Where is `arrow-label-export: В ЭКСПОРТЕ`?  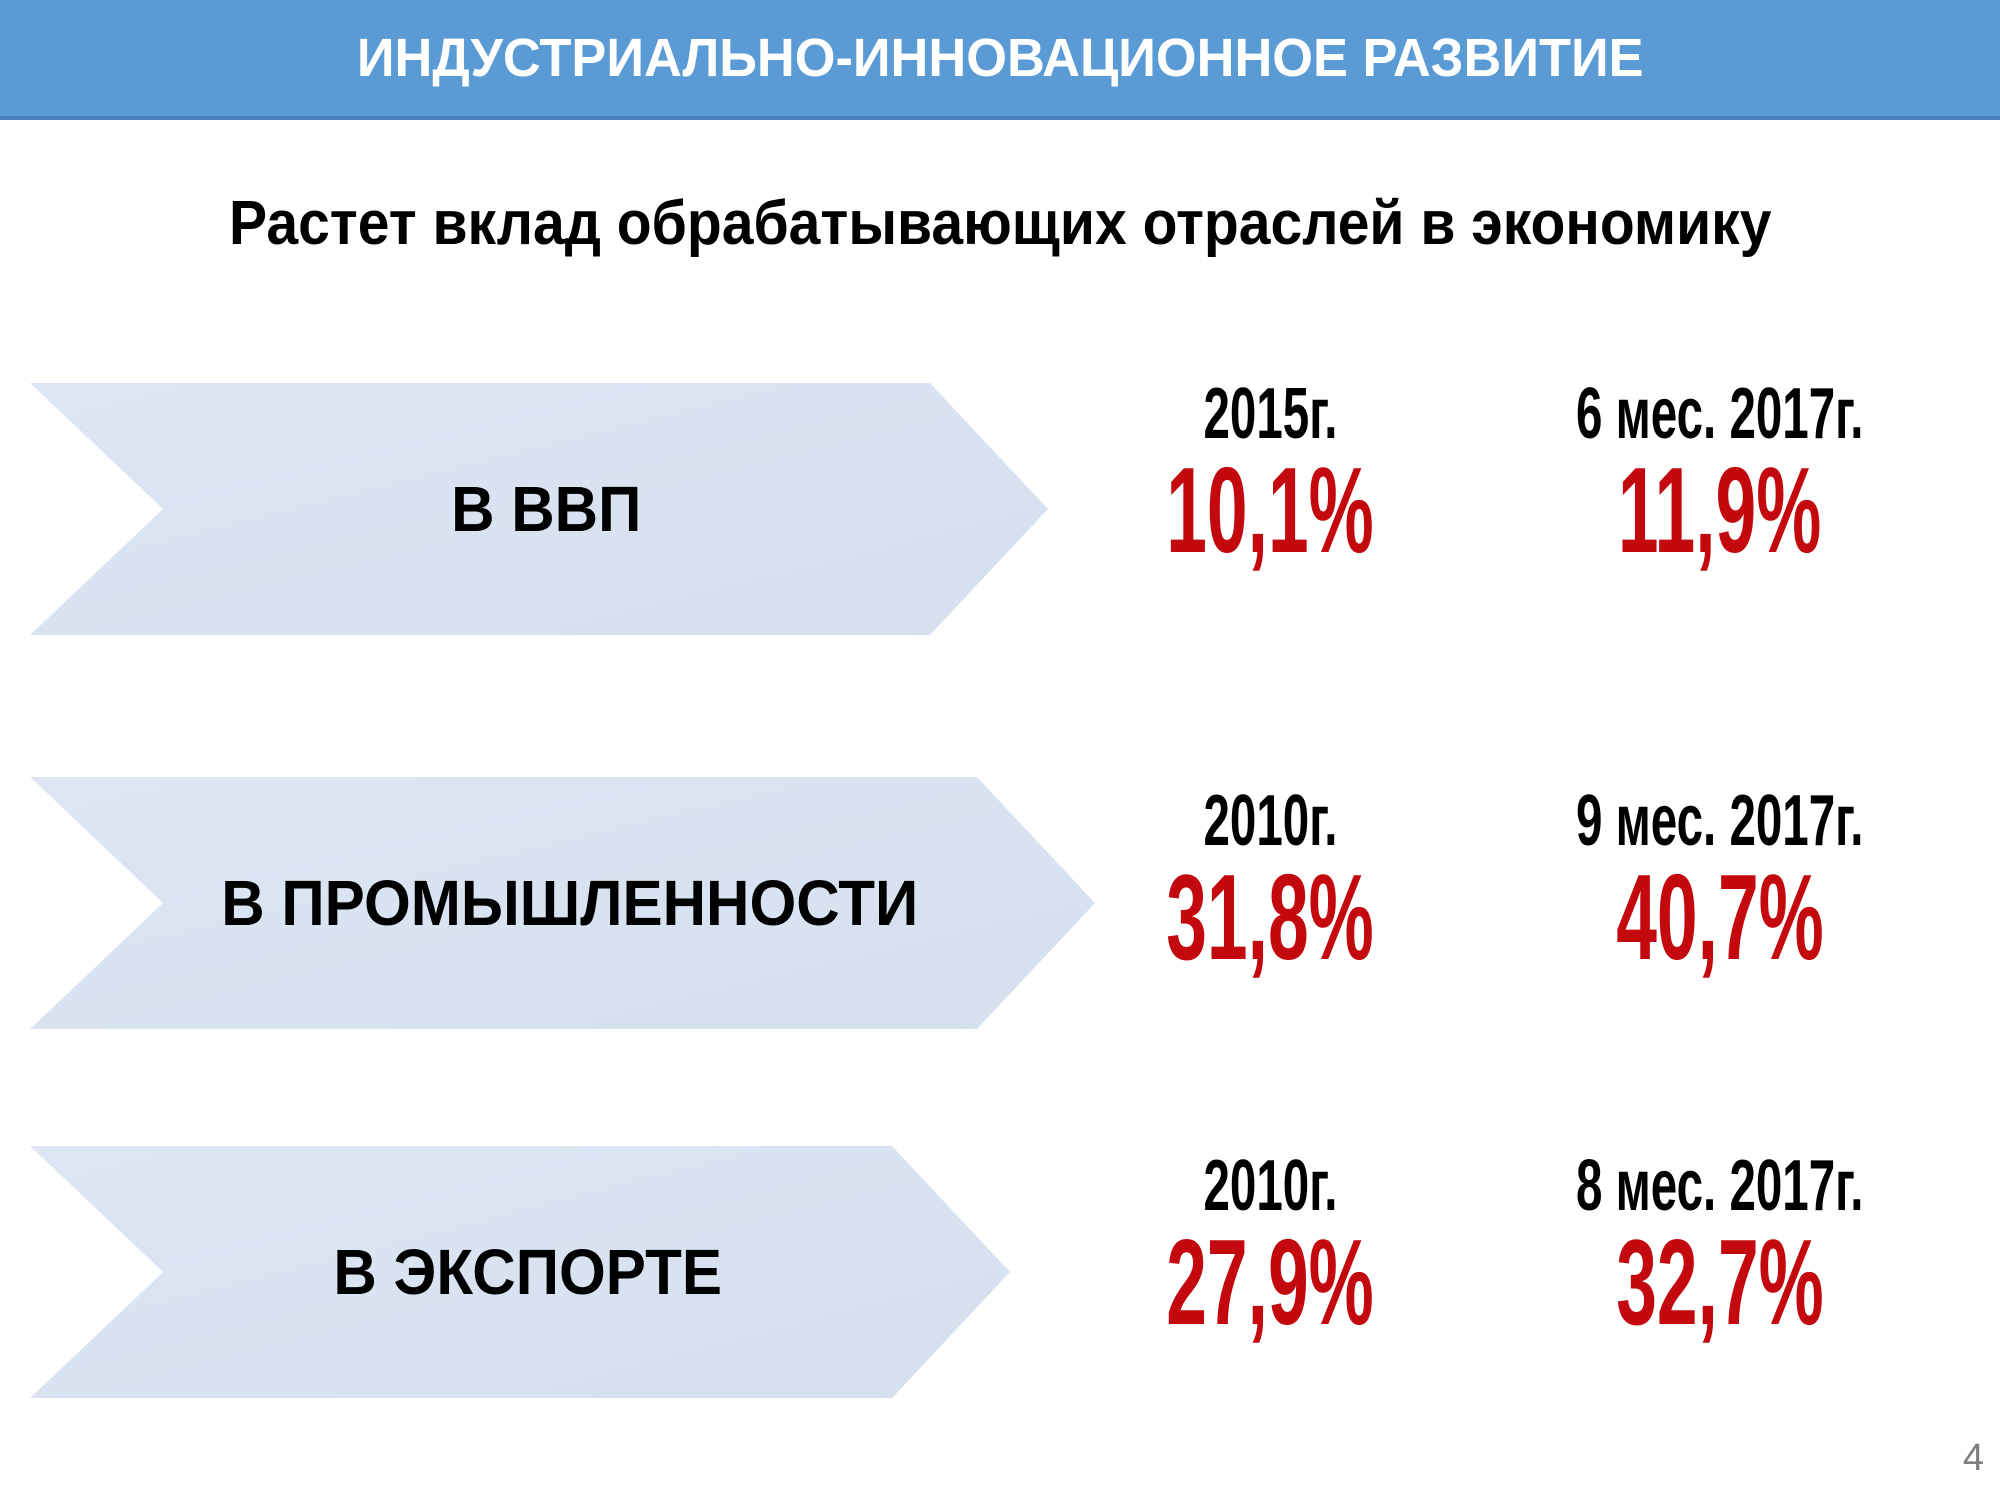 arrow-label-export: В ЭКСПОРТЕ is located at coordinates (527, 1272).